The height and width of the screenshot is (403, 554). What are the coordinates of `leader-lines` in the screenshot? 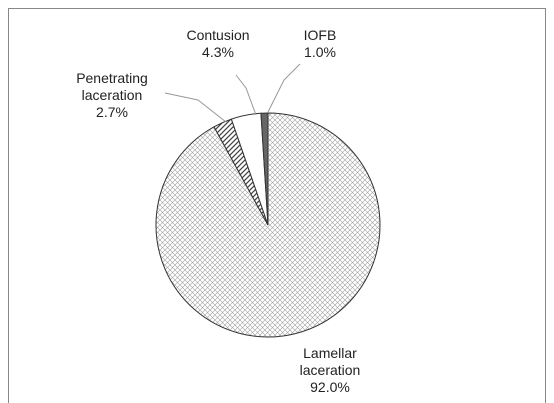 It's located at (232, 93).